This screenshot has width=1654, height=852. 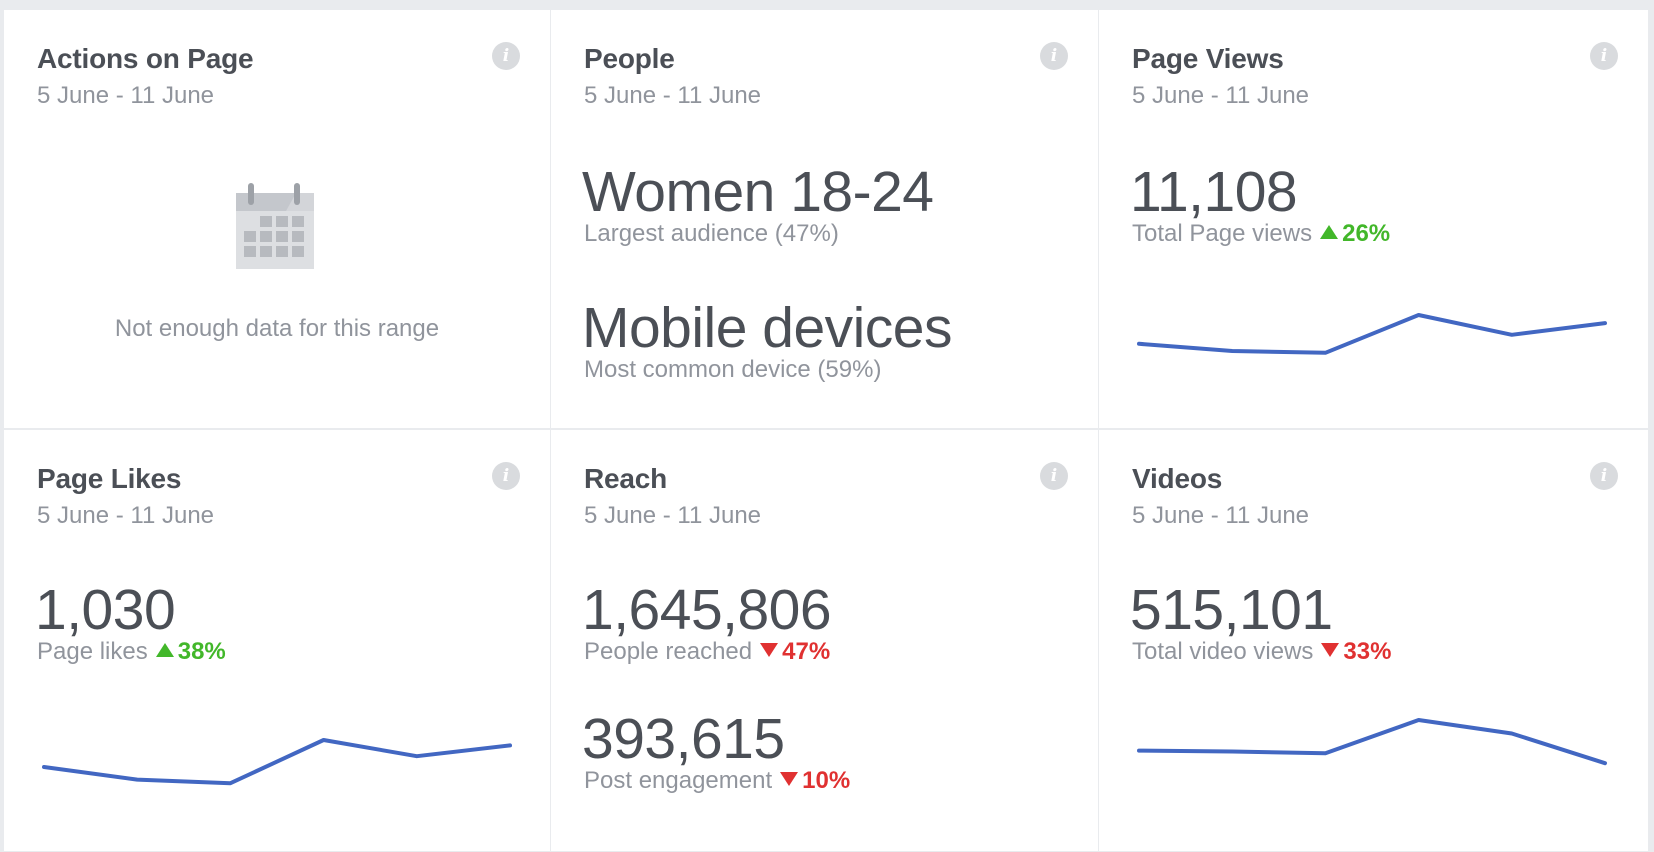 I want to click on common-device-value: Mobile devices, so click(x=767, y=328).